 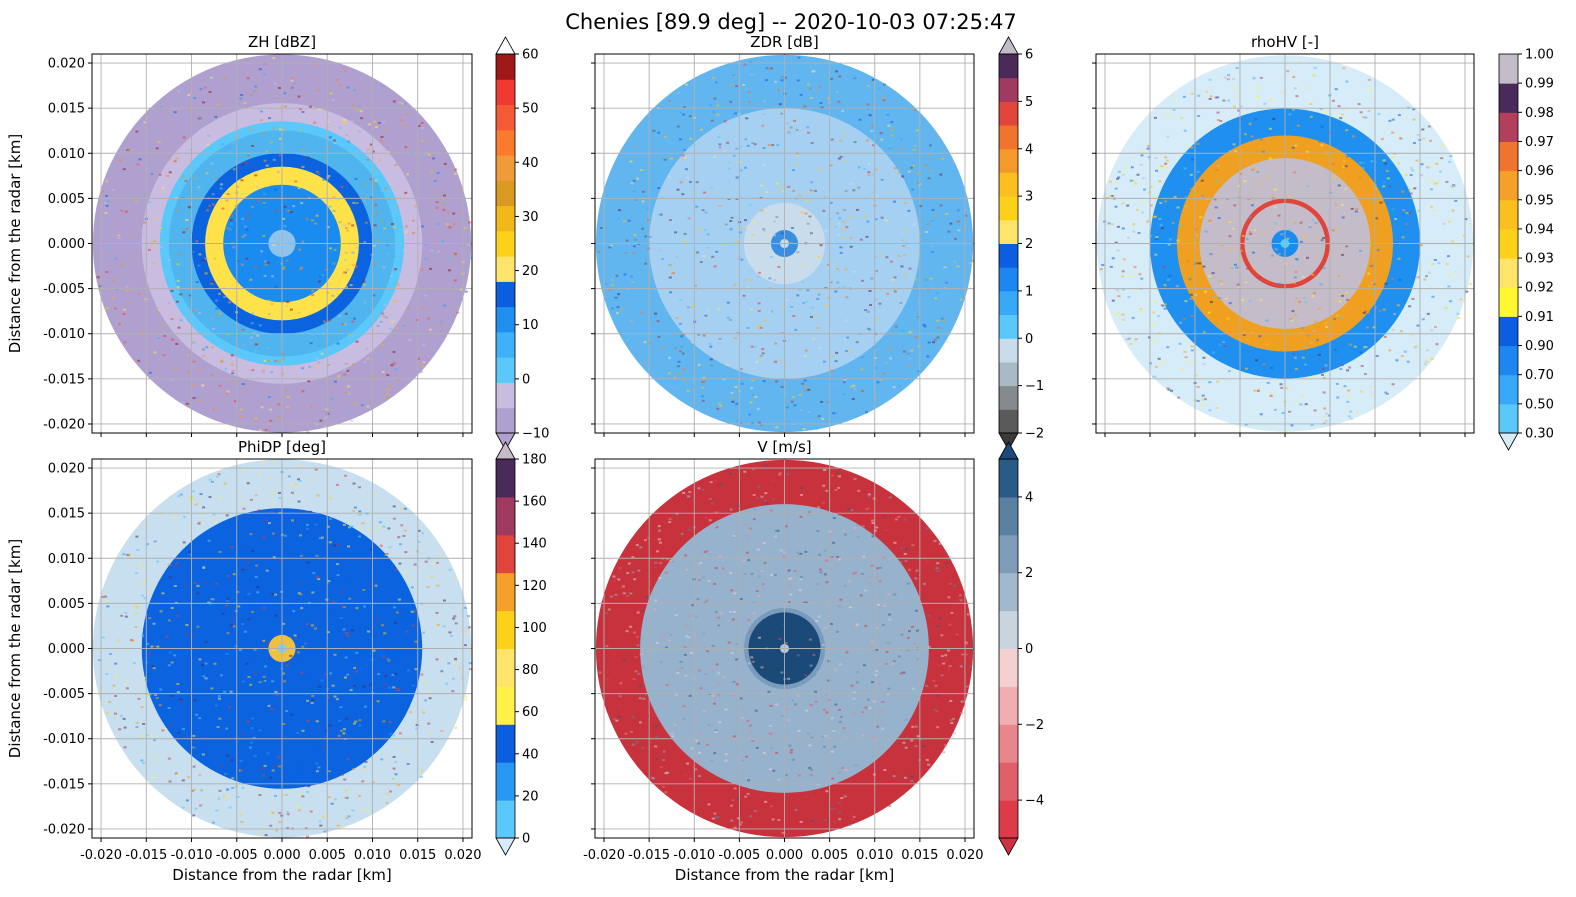 I want to click on colorbar-tick-label: 4, so click(x=1029, y=149).